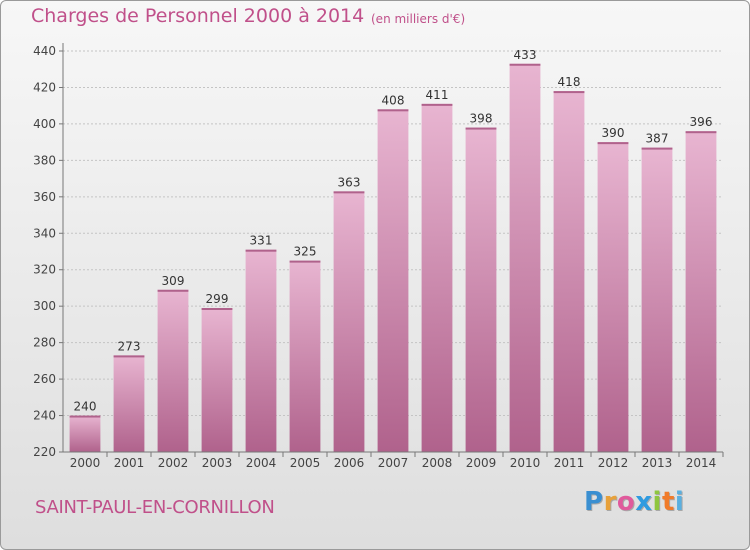 The image size is (750, 550). Describe the element at coordinates (701, 291) in the screenshot. I see `bar-2014` at that location.